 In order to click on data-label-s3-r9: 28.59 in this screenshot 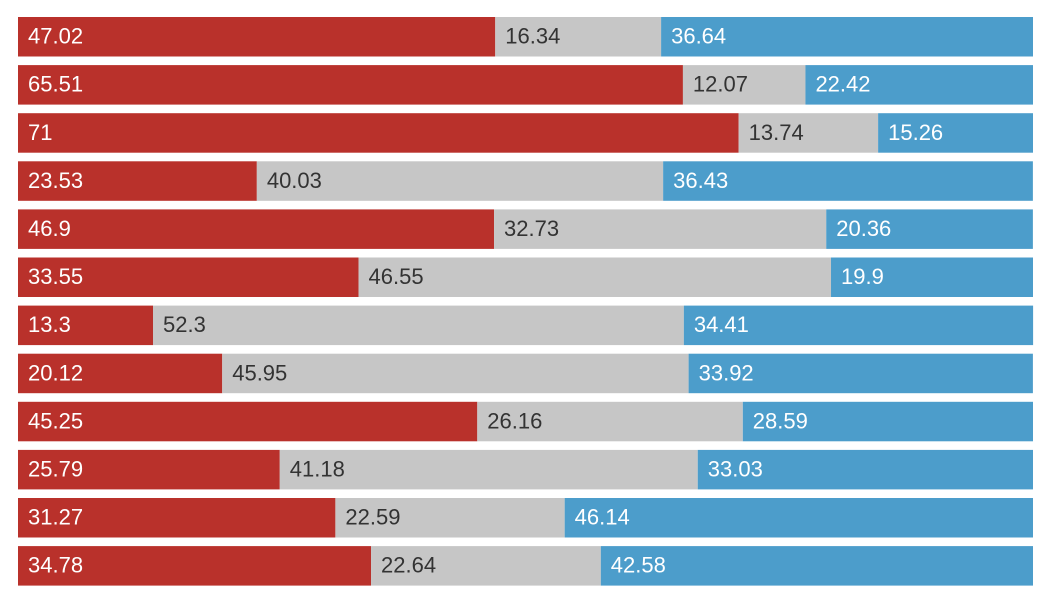, I will do `click(780, 420)`.